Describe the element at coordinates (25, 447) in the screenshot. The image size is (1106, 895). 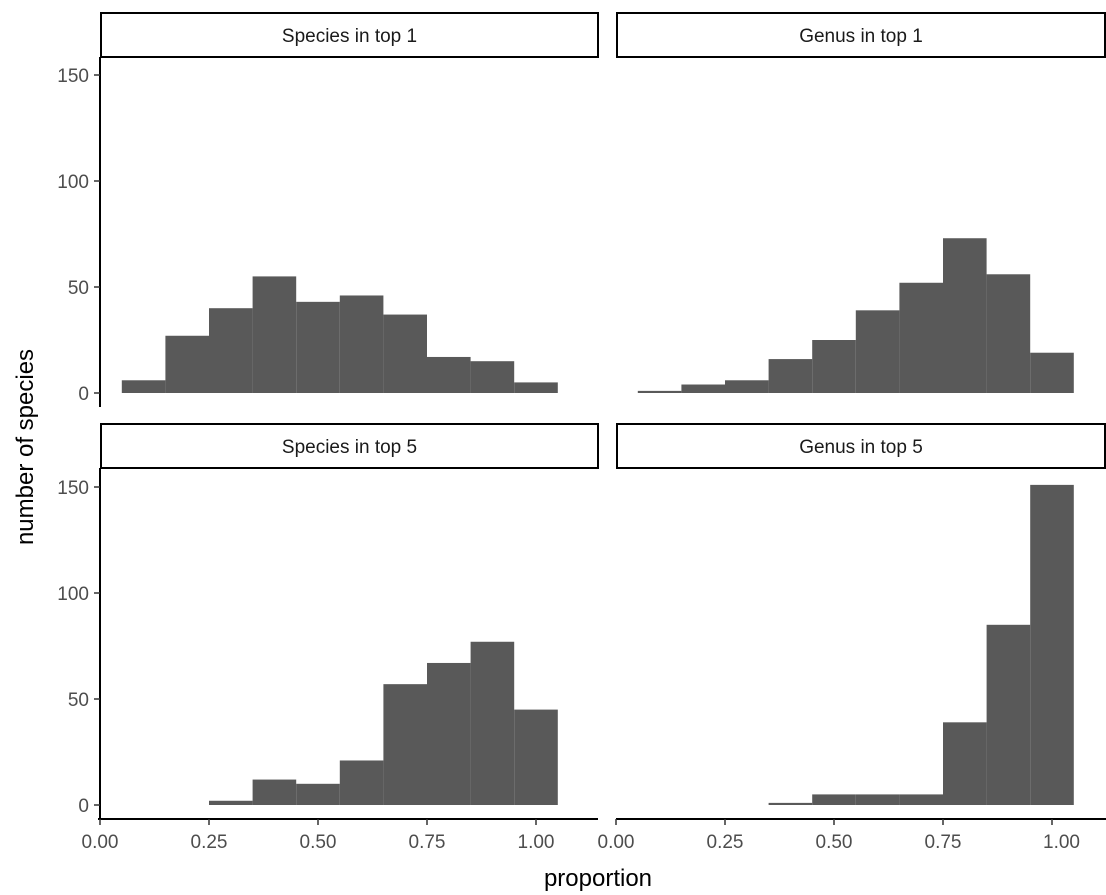
I see `y-axis-title: number of species` at that location.